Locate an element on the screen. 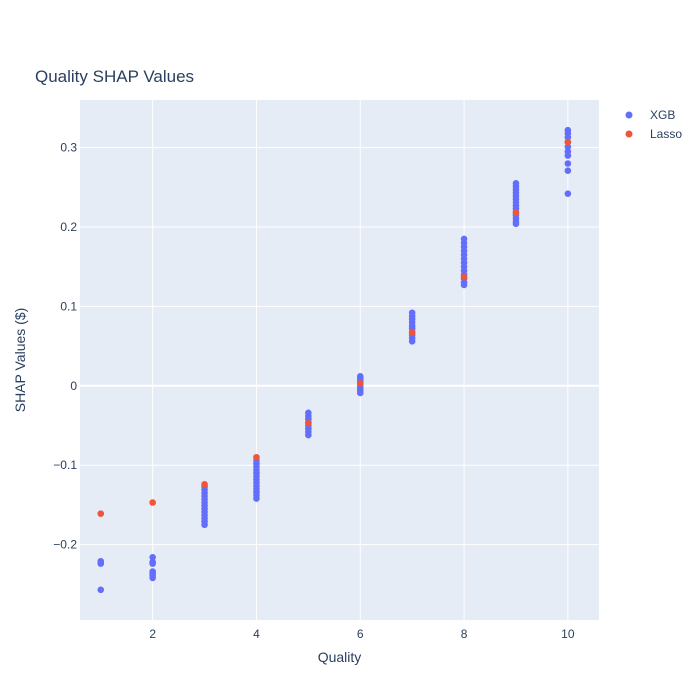 This screenshot has height=700, width=700. x-tick-label: 6 is located at coordinates (360, 634).